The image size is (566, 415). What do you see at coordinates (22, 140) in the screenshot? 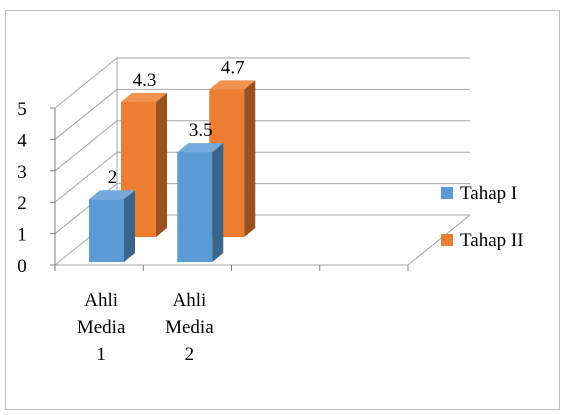
I see `y-tick-label: 4` at bounding box center [22, 140].